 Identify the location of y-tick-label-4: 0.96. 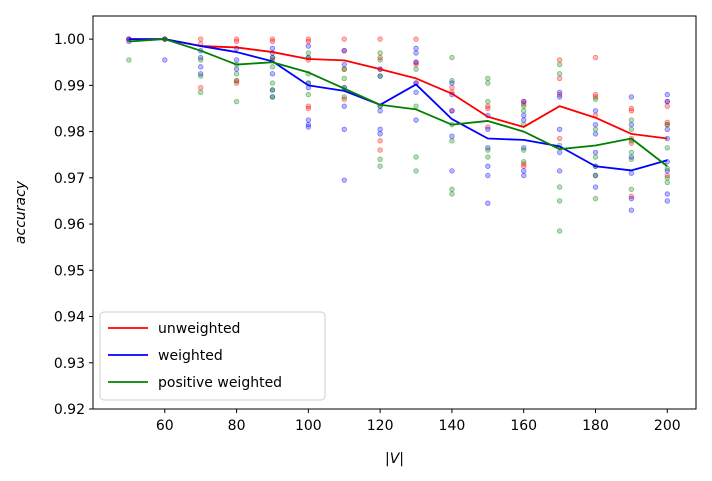
(69, 225).